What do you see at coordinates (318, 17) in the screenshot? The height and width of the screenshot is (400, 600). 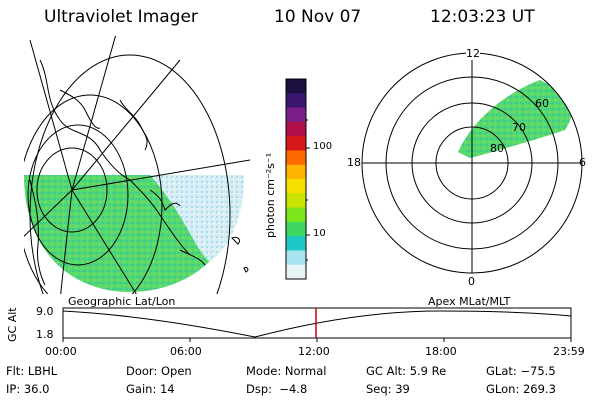 I see `observation-date: 10 Nov 07` at bounding box center [318, 17].